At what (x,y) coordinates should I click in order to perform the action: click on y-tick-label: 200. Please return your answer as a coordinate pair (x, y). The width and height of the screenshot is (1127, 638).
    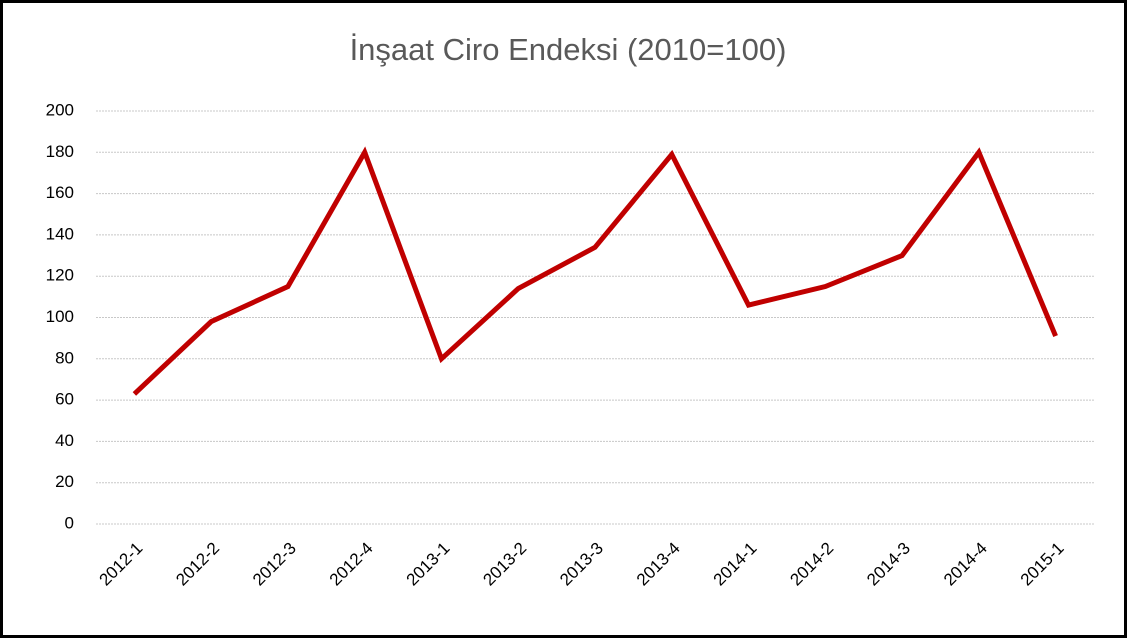
    Looking at the image, I should click on (60, 109).